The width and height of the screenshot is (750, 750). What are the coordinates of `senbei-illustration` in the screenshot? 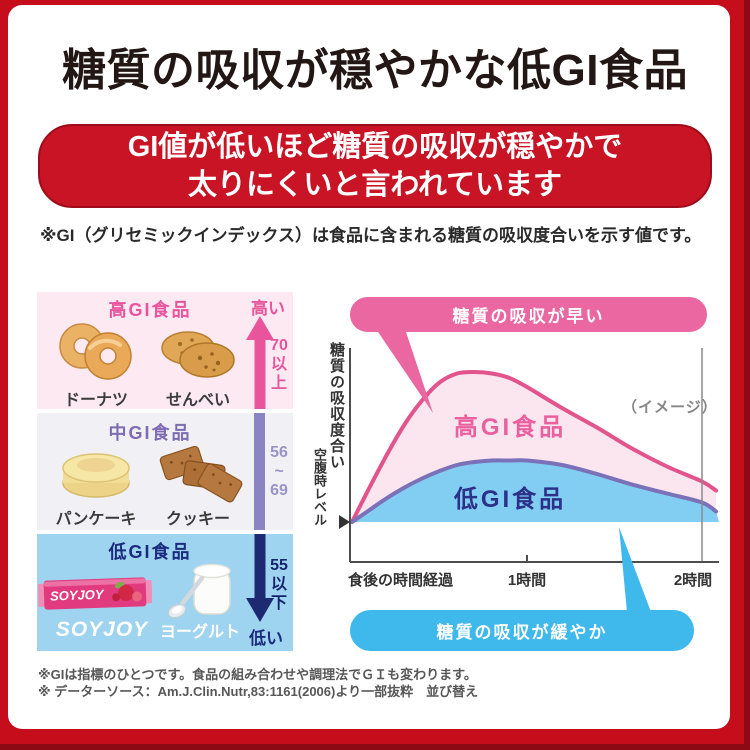 It's located at (198, 354).